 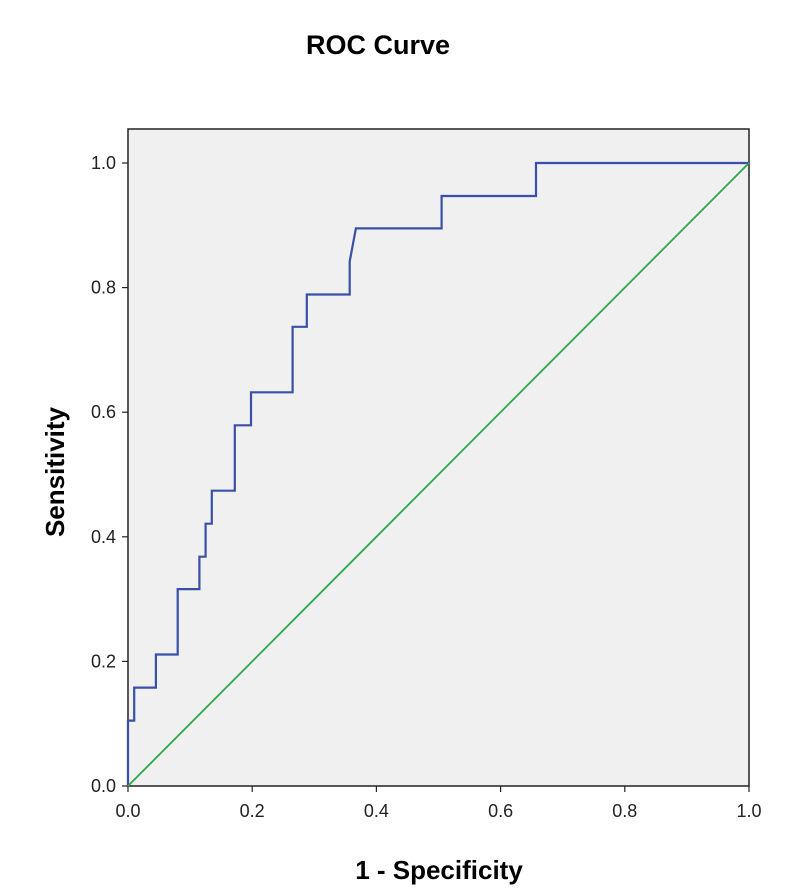 What do you see at coordinates (439, 870) in the screenshot?
I see `x-axis-label: 1 - Specificity` at bounding box center [439, 870].